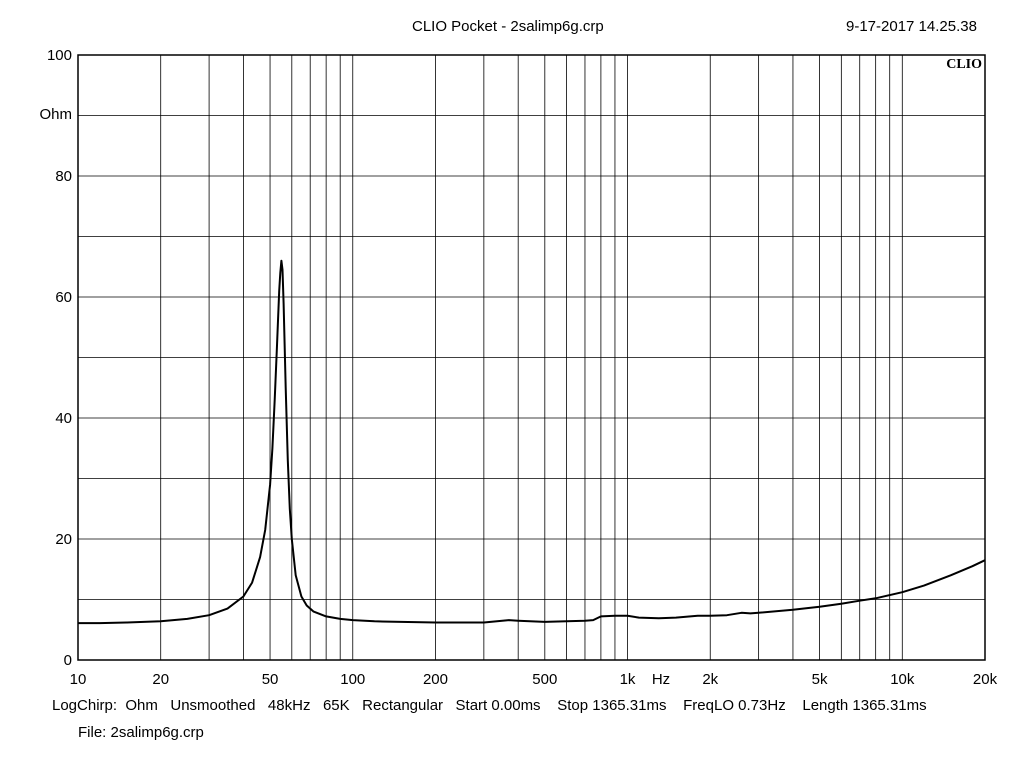 The height and width of the screenshot is (768, 1024). What do you see at coordinates (435, 679) in the screenshot?
I see `x-tick-label: 200` at bounding box center [435, 679].